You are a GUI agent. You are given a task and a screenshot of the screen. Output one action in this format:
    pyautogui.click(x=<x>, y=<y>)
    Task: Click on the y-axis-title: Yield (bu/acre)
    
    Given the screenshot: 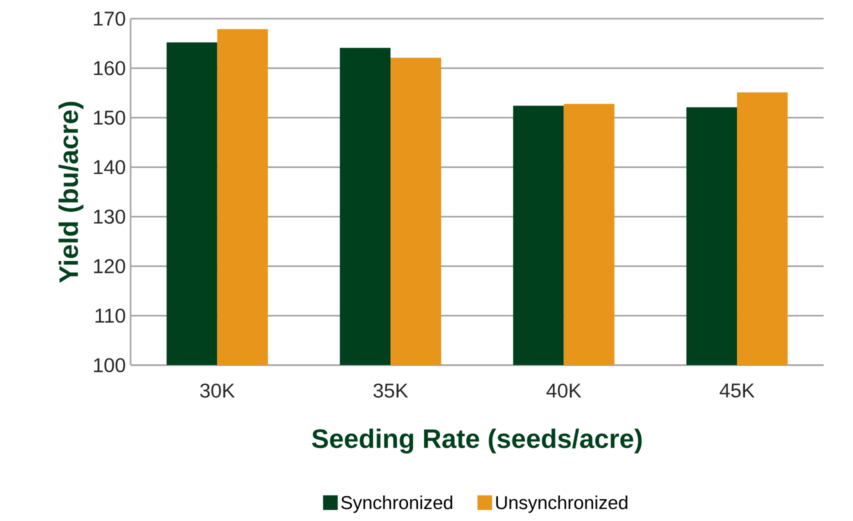 What is the action you would take?
    pyautogui.click(x=71, y=192)
    